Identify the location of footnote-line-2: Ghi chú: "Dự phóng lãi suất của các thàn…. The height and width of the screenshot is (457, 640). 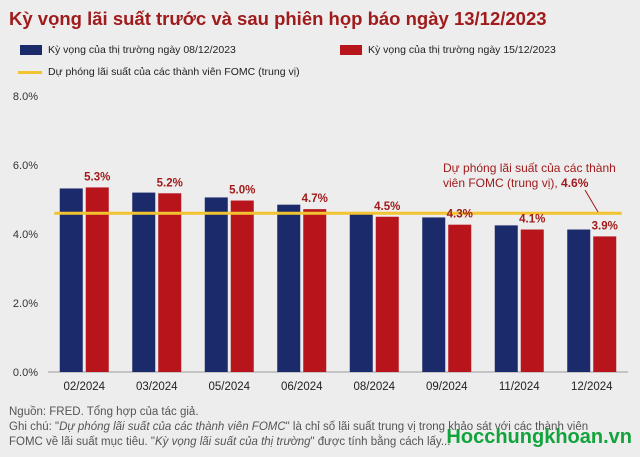
(321, 427).